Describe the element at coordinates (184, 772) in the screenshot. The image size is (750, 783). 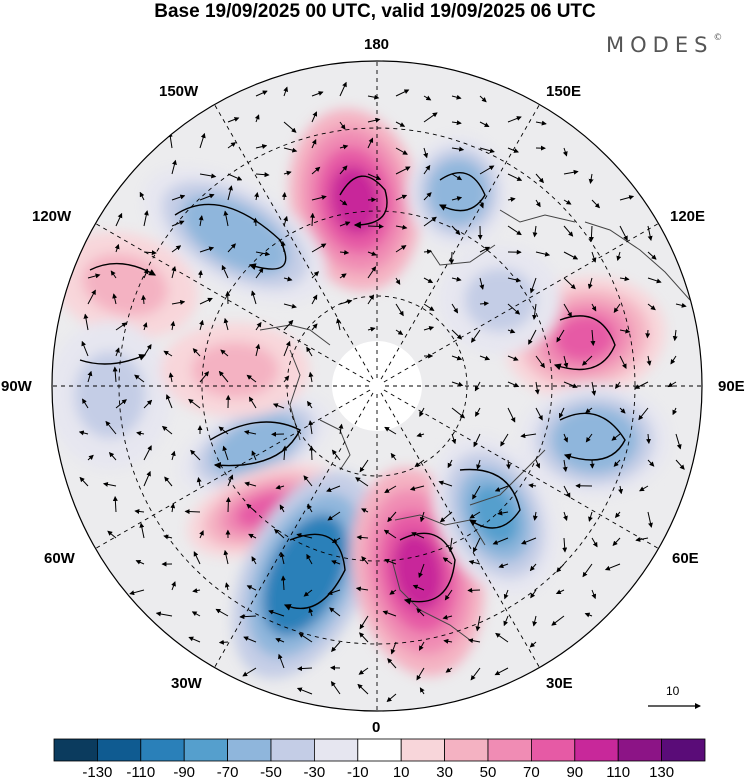
I see `colorbar-tick-label: -90` at that location.